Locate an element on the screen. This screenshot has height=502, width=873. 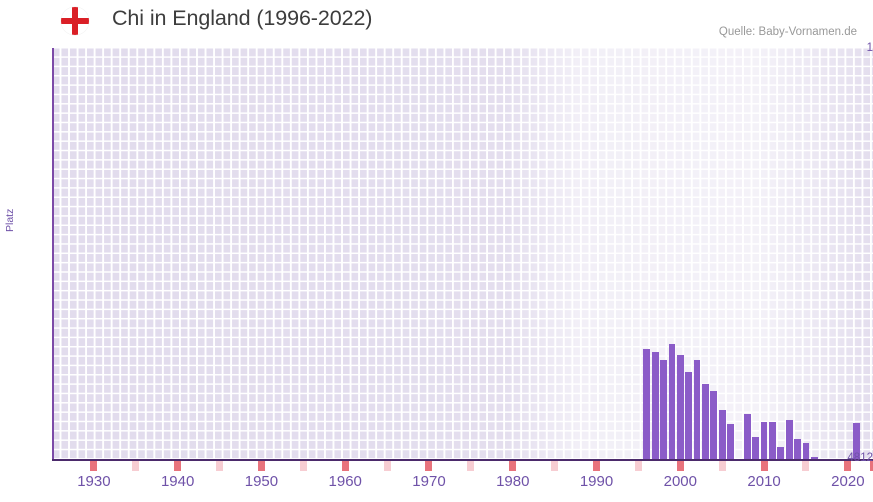
x-tick-label-2010: 2010 is located at coordinates (764, 481).